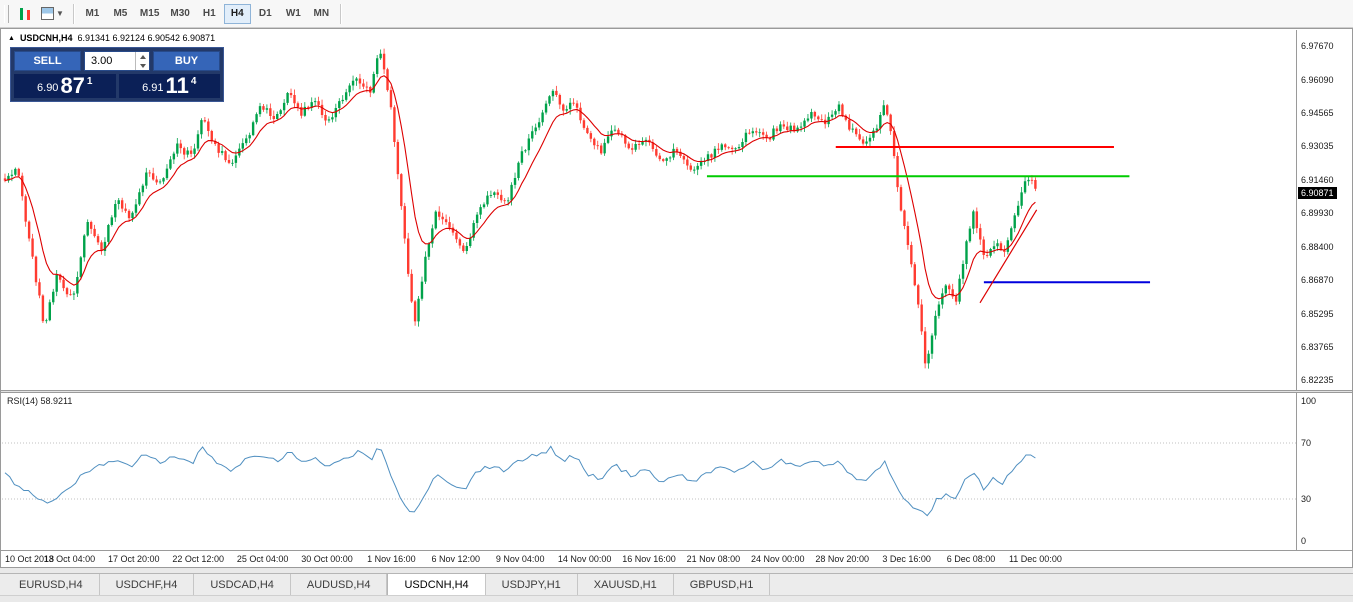 Image resolution: width=1353 pixels, height=602 pixels. What do you see at coordinates (1306, 499) in the screenshot?
I see `rsi-axis-label: 30` at bounding box center [1306, 499].